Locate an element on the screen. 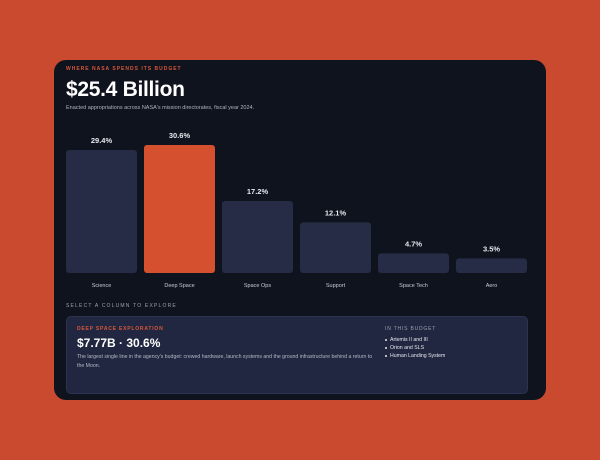 This screenshot has width=600, height=460. bar-space-tech is located at coordinates (413, 263).